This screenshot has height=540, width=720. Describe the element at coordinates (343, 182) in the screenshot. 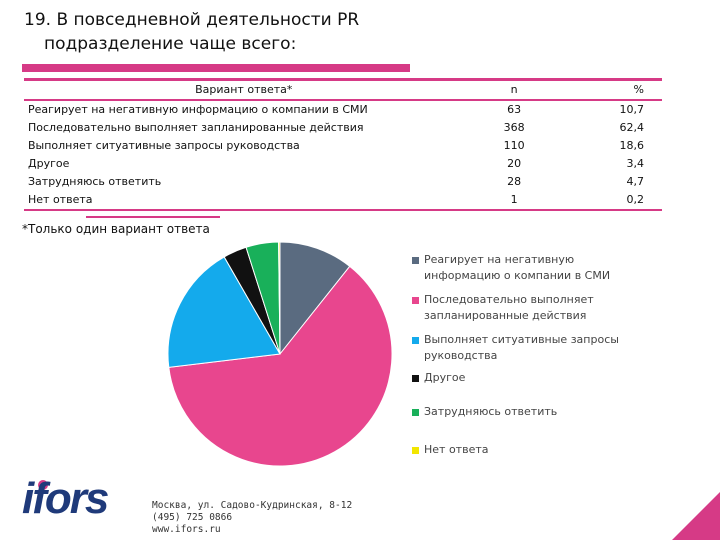

I see `table-row: Затрудняюсь ответить 28 4,7` at that location.